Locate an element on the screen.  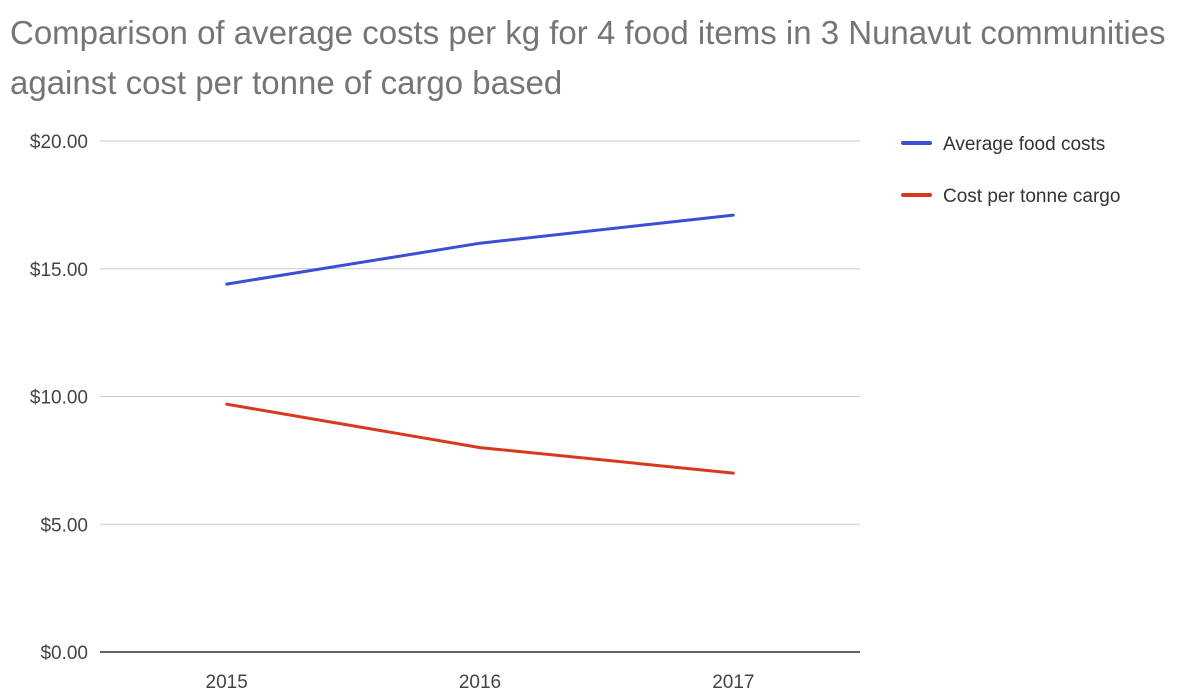
x-tick-label: 2016 is located at coordinates (480, 682).